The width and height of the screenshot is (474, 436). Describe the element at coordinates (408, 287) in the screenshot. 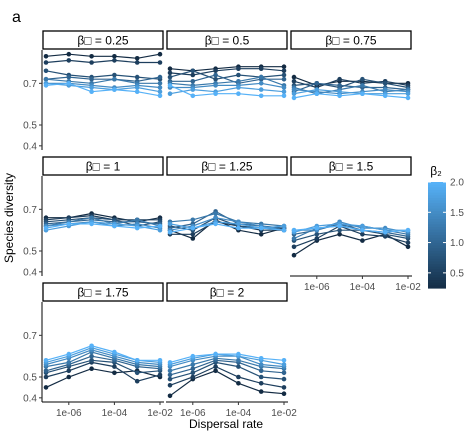

I see `x-tick-label: 1e-02` at that location.